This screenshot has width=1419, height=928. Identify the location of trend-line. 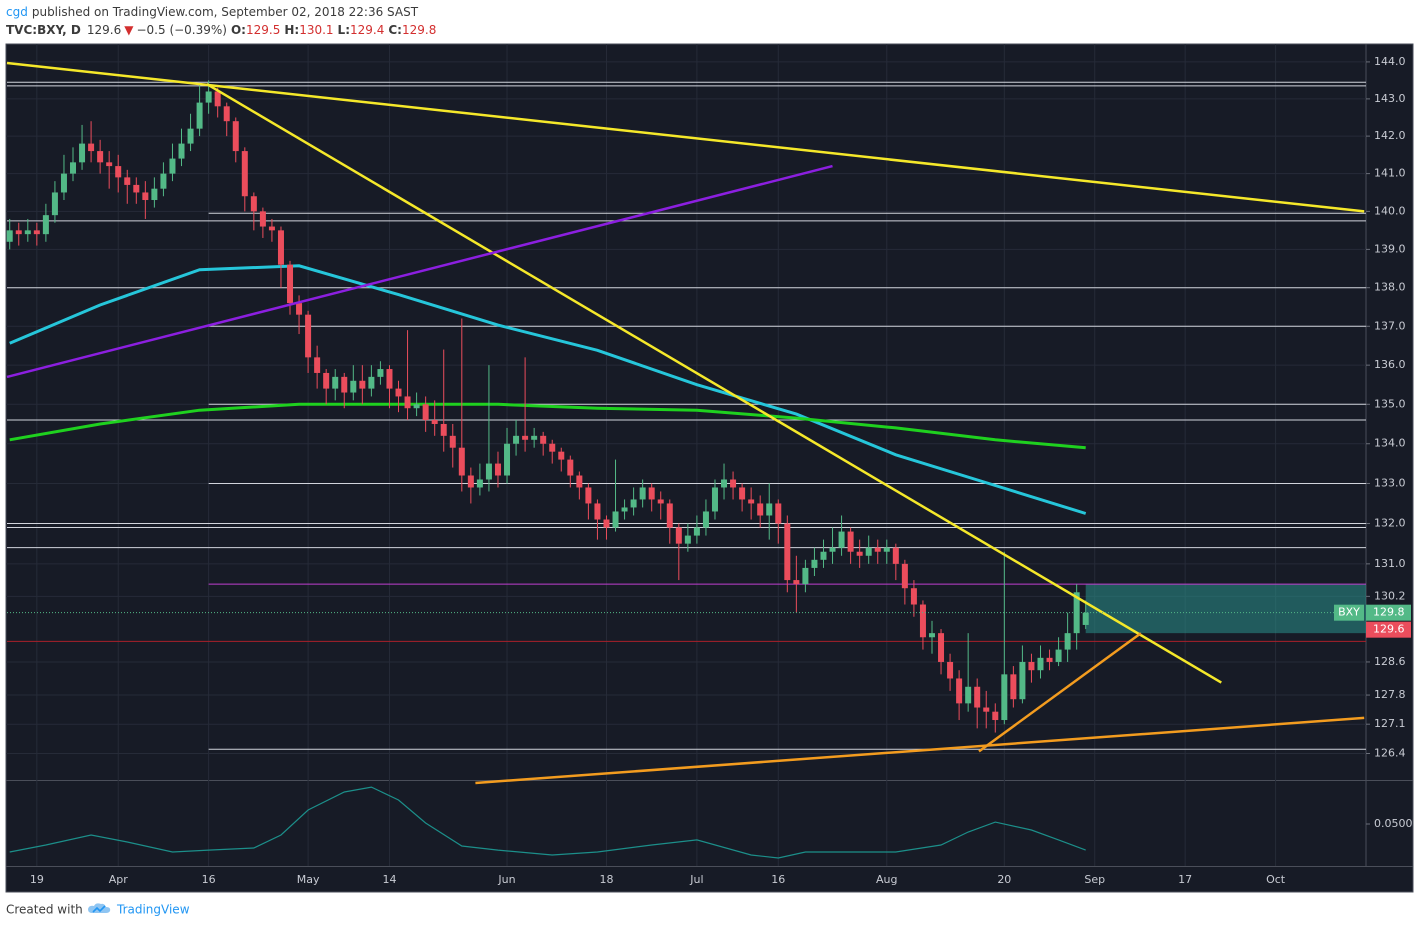
(419, 271).